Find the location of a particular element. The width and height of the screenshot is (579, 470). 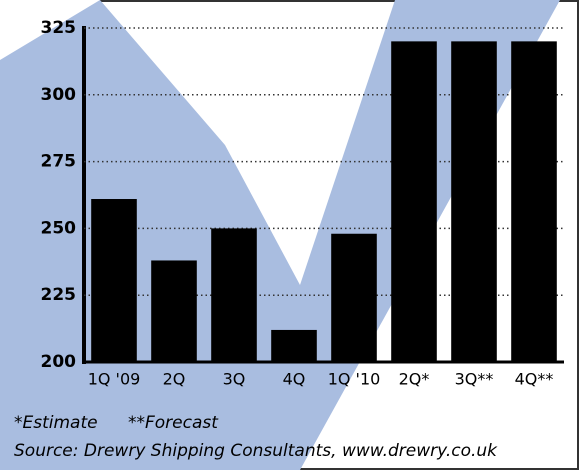

x-tick-label: 1Q '10 is located at coordinates (354, 379).